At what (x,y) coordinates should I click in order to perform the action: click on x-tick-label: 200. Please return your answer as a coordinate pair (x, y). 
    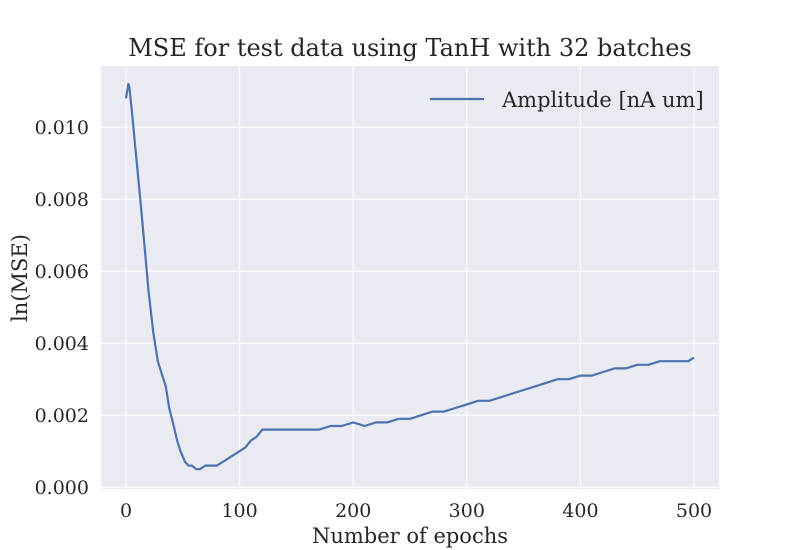
    Looking at the image, I should click on (353, 511).